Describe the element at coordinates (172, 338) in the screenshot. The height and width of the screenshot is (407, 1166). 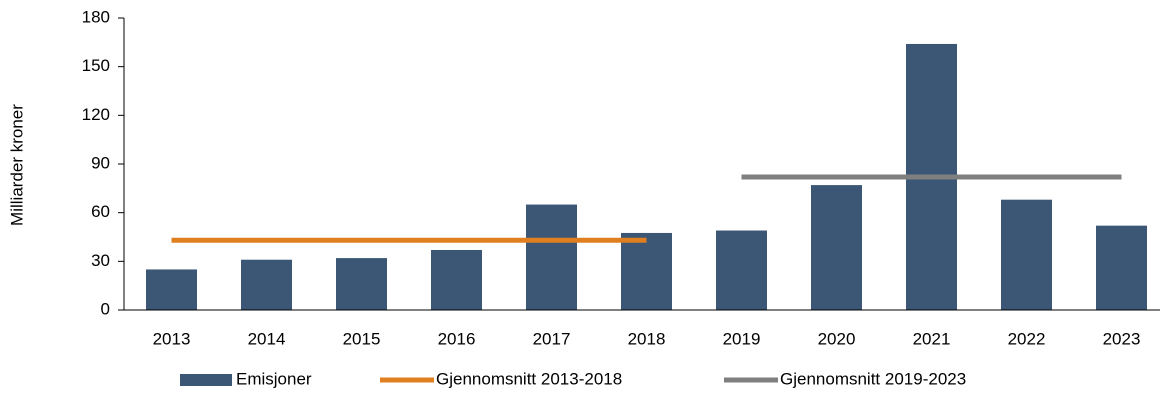
I see `x-tick-label: 2013` at that location.